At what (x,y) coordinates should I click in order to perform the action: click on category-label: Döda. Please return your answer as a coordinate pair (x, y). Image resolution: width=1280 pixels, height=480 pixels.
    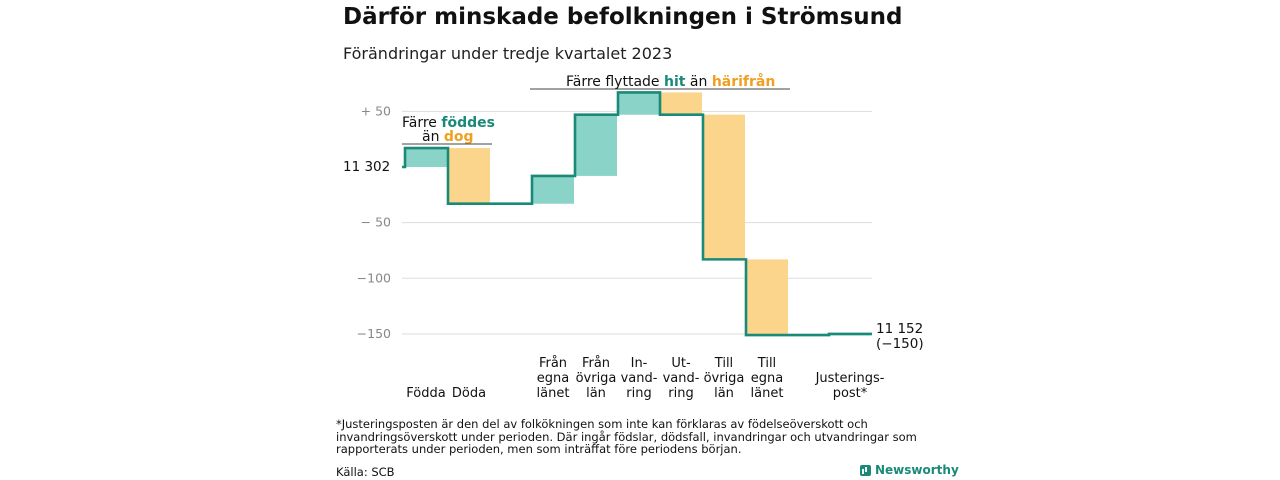
    Looking at the image, I should click on (469, 393).